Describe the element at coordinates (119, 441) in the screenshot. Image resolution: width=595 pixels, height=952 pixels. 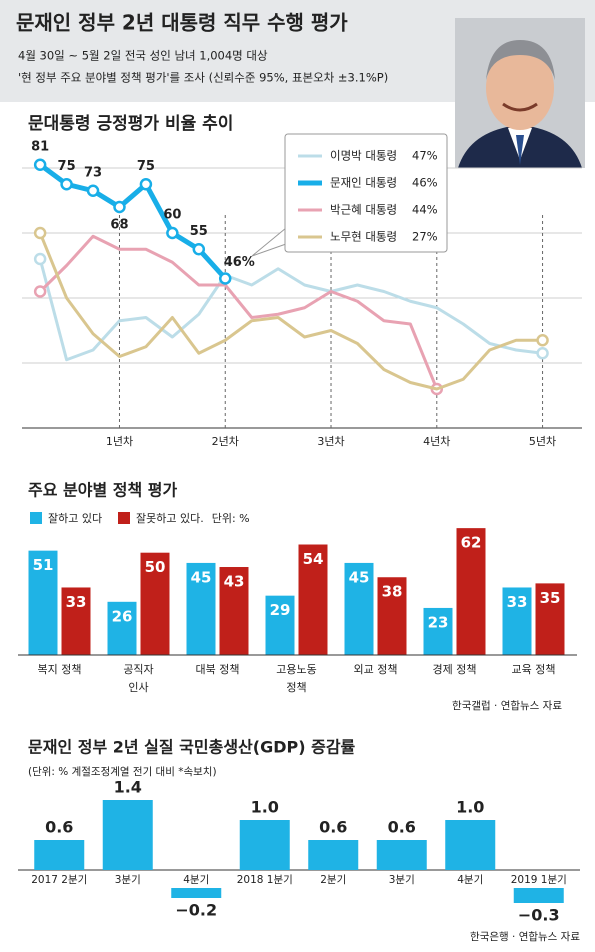
I see `x-tick-label: 1년차` at that location.